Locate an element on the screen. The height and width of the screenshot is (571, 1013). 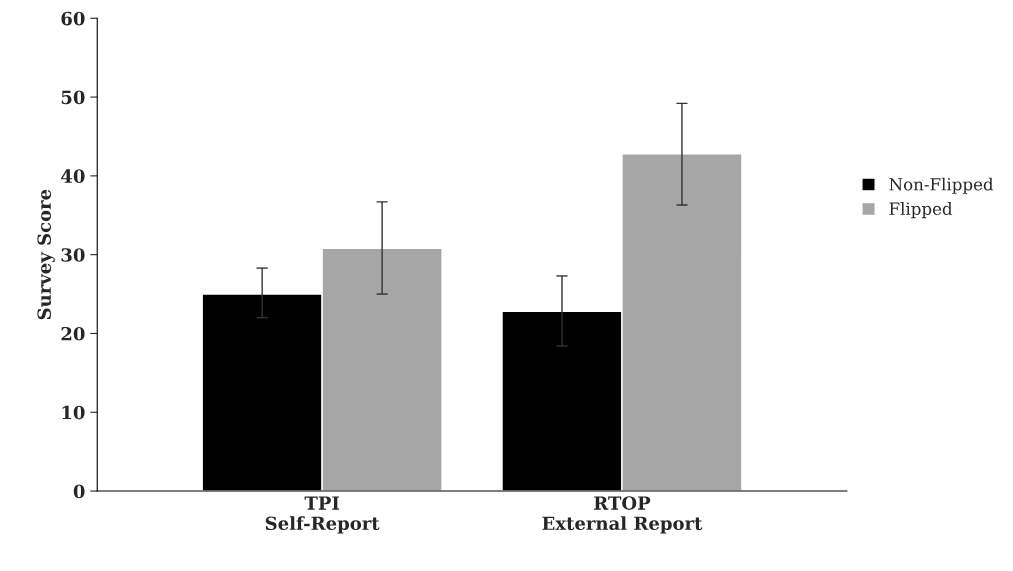
y-tick-label: 50 is located at coordinates (73, 97).